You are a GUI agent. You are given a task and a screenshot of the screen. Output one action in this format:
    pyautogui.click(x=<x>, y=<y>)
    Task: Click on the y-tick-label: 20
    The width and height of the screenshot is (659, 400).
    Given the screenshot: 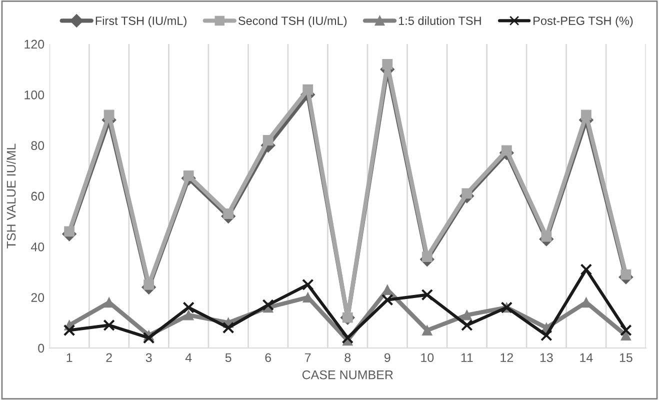 What is the action you would take?
    pyautogui.click(x=37, y=297)
    